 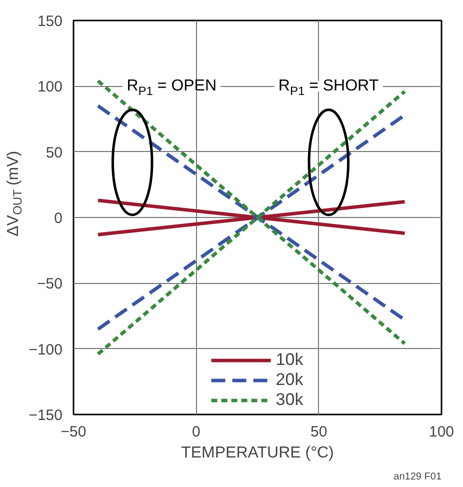 What do you see at coordinates (14, 193) in the screenshot?
I see `y-axis-title: ΔVOUT (mV)` at bounding box center [14, 193].